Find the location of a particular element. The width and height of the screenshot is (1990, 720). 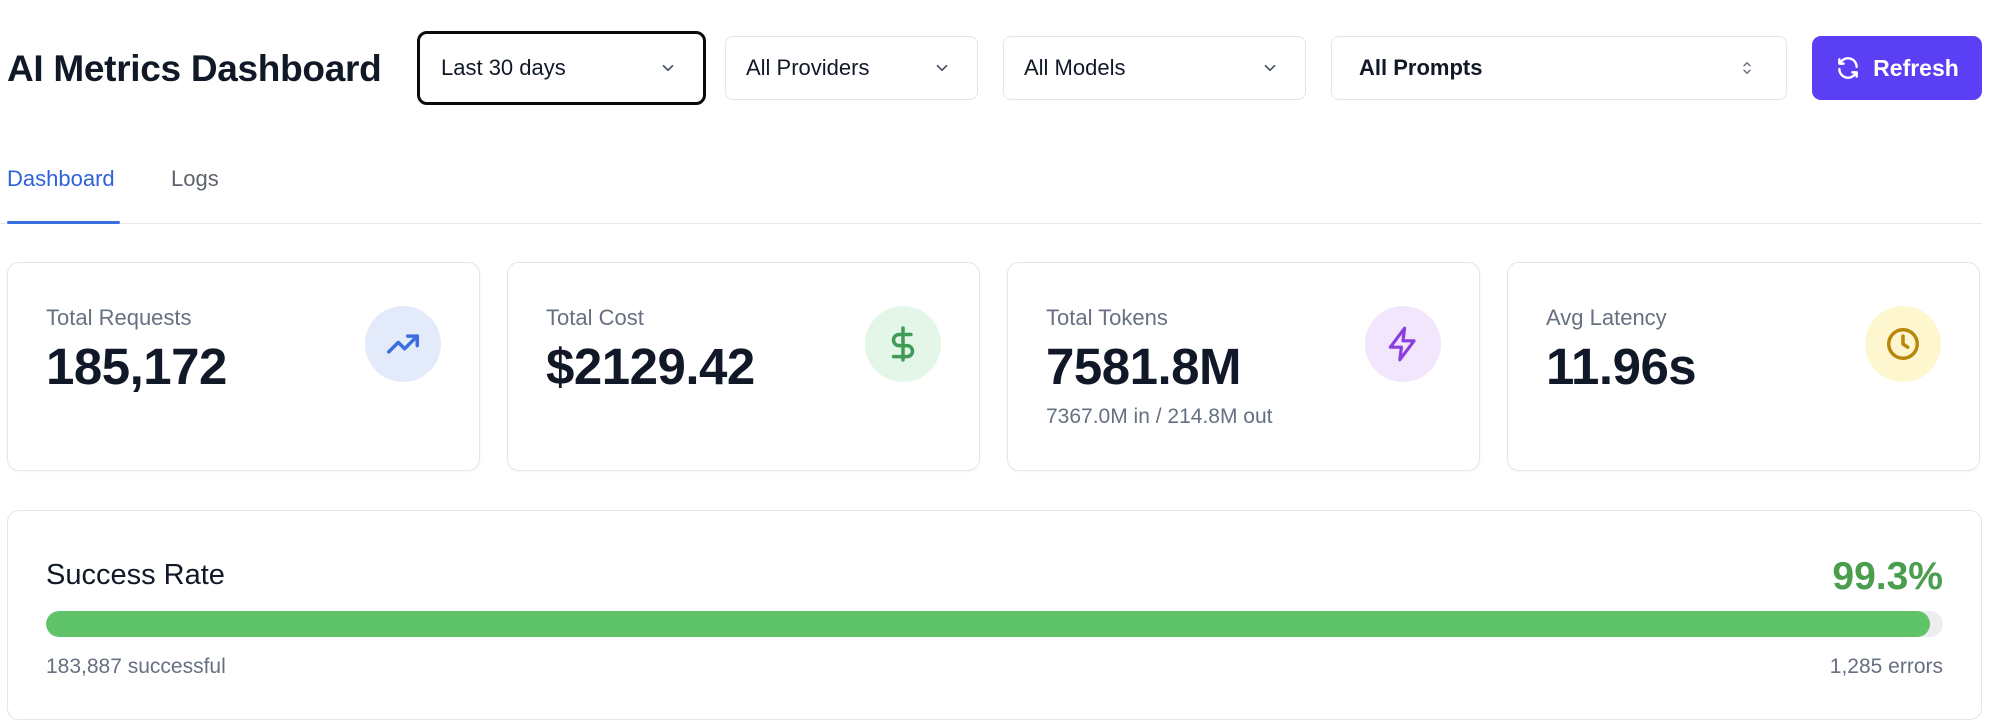

stat-card-avg-latency: Avg Latency 11.96s is located at coordinates (1743, 366).